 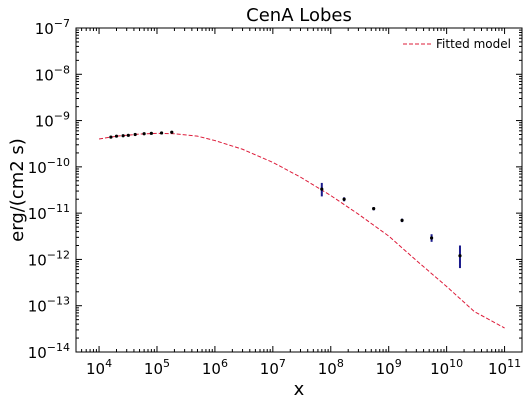 I want to click on y-tick-label-0: 10⁻¹⁴, so click(x=49, y=351).